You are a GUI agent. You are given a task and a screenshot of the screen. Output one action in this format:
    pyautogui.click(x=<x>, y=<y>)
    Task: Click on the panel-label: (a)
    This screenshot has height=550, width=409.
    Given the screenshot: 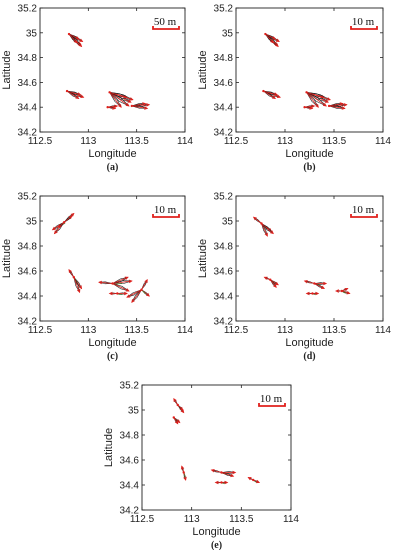 What is the action you would take?
    pyautogui.click(x=113, y=167)
    